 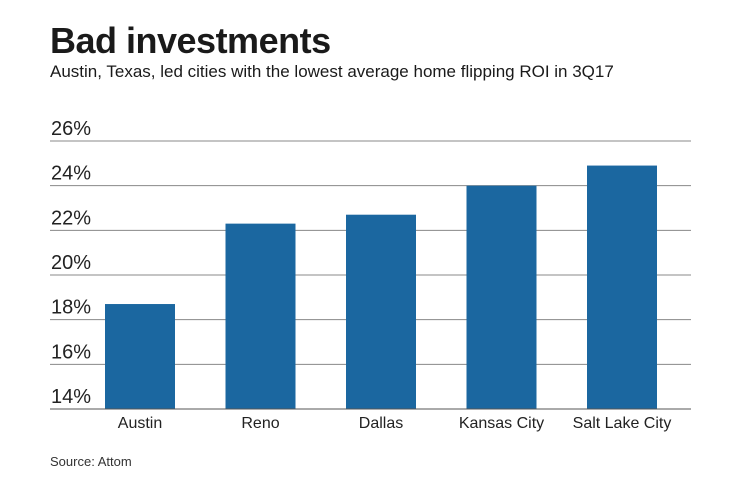 I want to click on x-category-label: Reno, so click(x=260, y=423).